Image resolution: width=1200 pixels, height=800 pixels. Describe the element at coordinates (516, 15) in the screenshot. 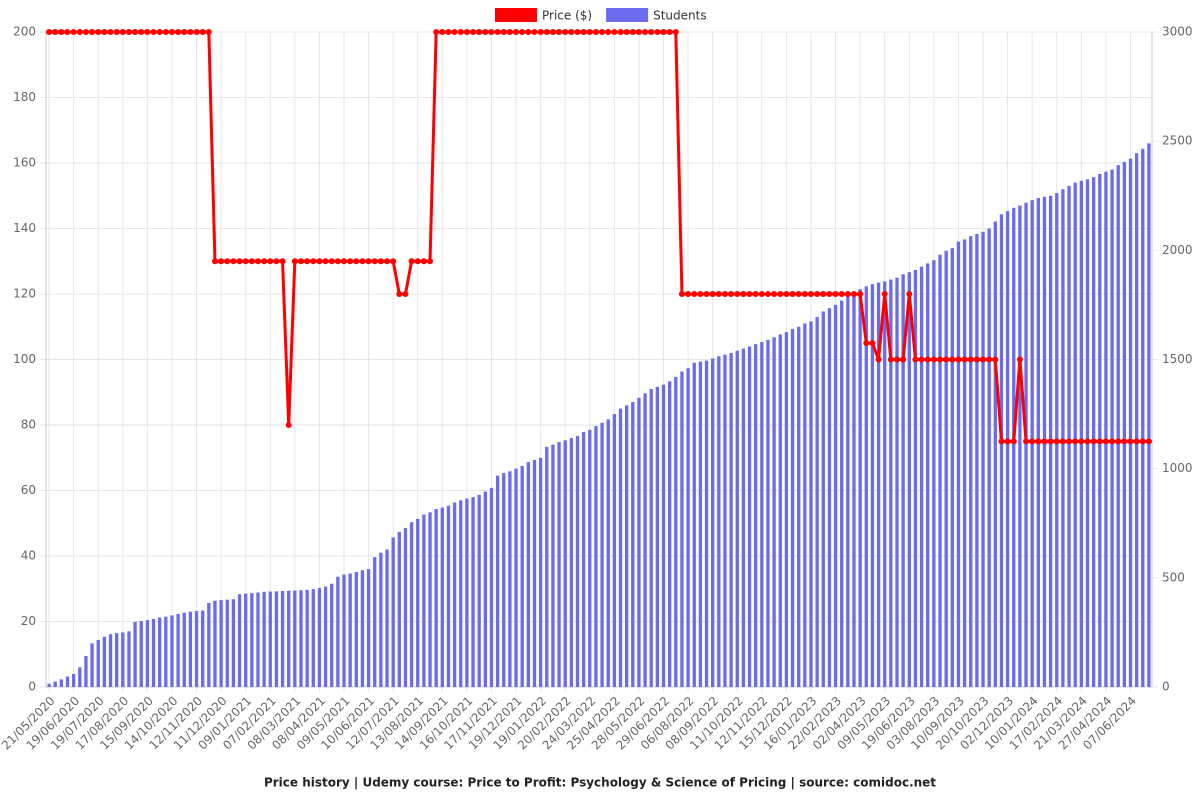

I see `legend-swatch` at that location.